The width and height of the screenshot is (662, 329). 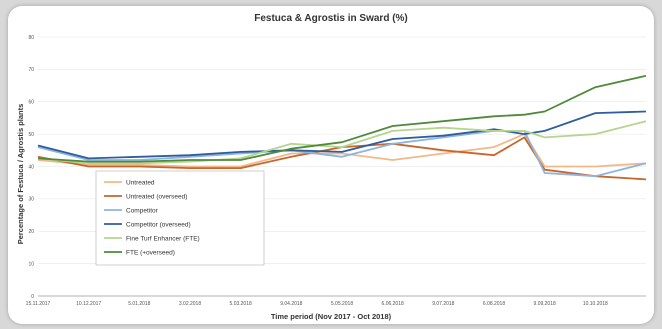 I want to click on legend-entry: Untreated (overseed), so click(x=156, y=196).